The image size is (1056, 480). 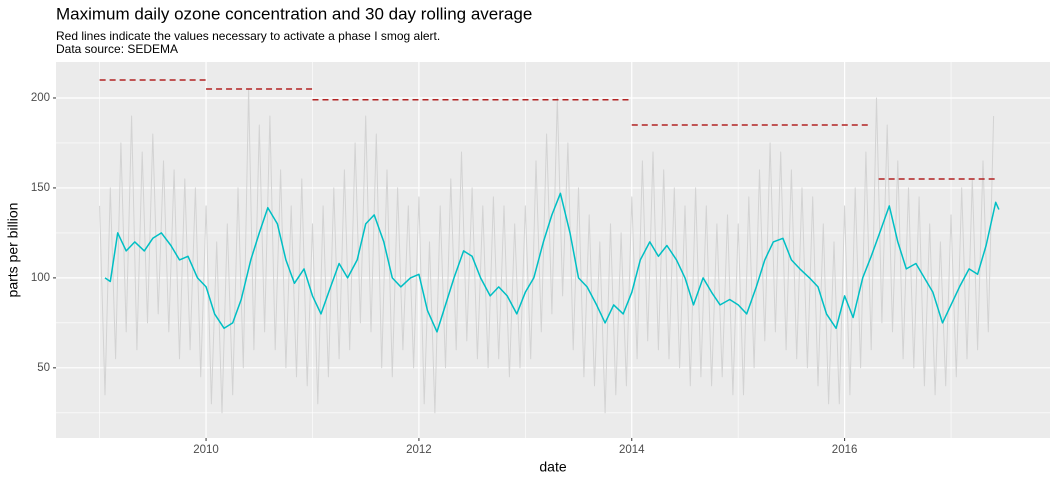 I want to click on y-tick-label: 100, so click(x=40, y=278).